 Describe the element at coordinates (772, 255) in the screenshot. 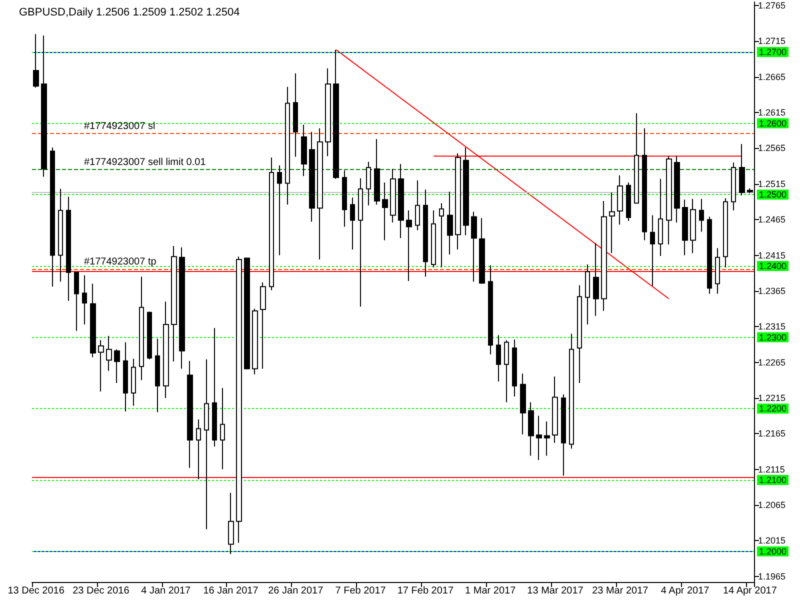

I see `y-tick-label: 1.2415` at that location.